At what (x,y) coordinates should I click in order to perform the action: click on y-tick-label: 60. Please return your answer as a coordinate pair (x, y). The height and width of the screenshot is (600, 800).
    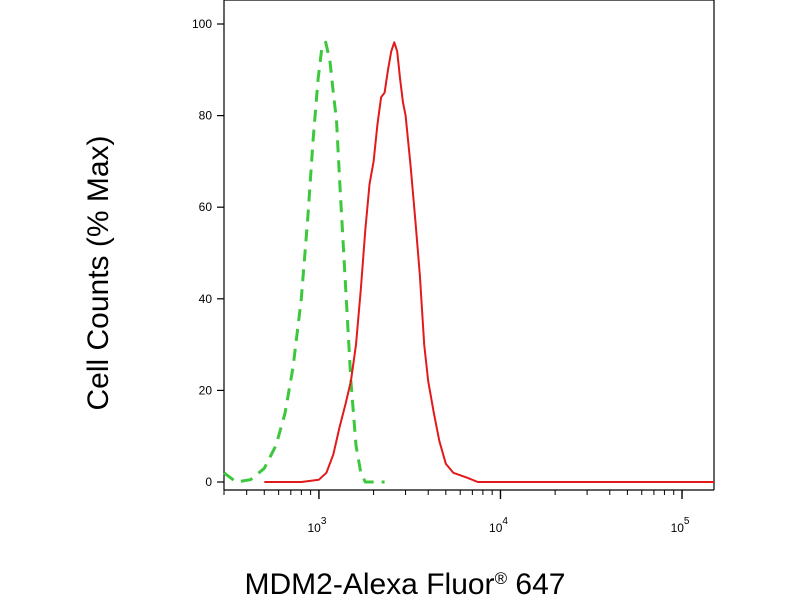
    Looking at the image, I should click on (206, 207).